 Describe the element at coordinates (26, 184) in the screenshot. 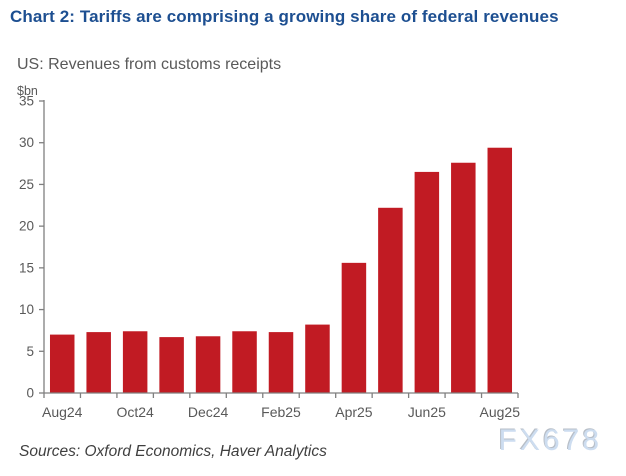

I see `y-tick-label: 25` at that location.